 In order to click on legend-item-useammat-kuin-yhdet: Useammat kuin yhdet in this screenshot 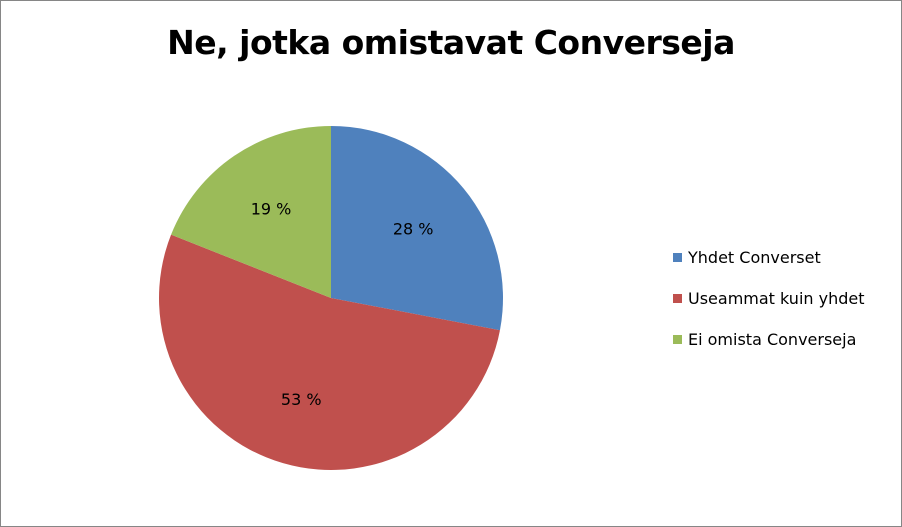, I will do `click(783, 298)`.